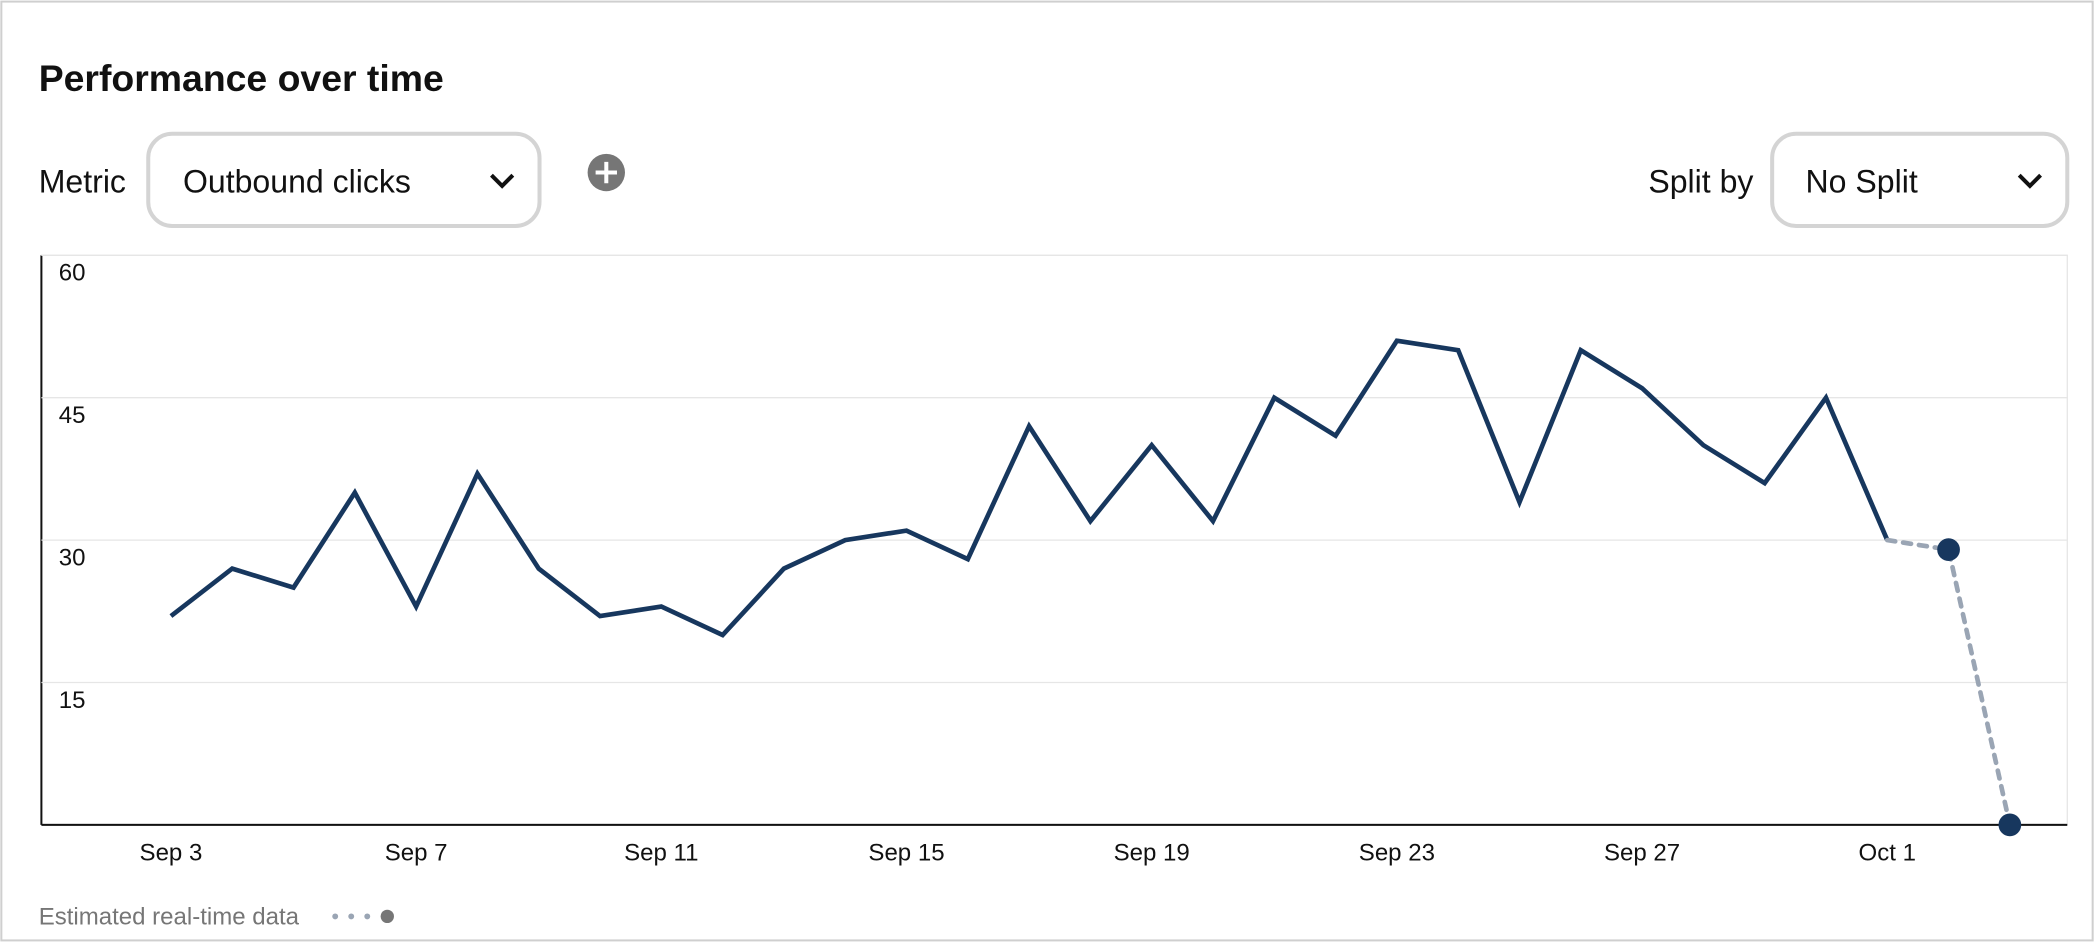  Describe the element at coordinates (82, 182) in the screenshot. I see `metric-label: Metric` at that location.